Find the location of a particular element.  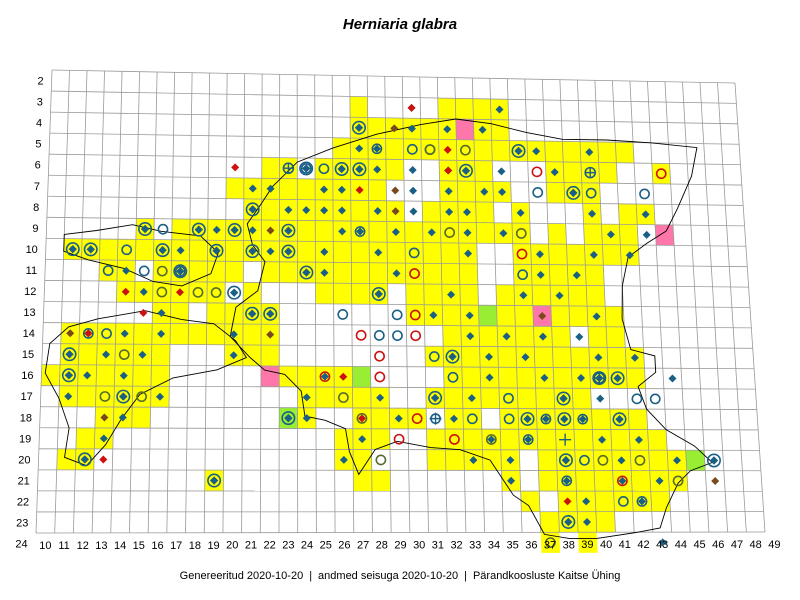

row-label: 20 is located at coordinates (24, 460).